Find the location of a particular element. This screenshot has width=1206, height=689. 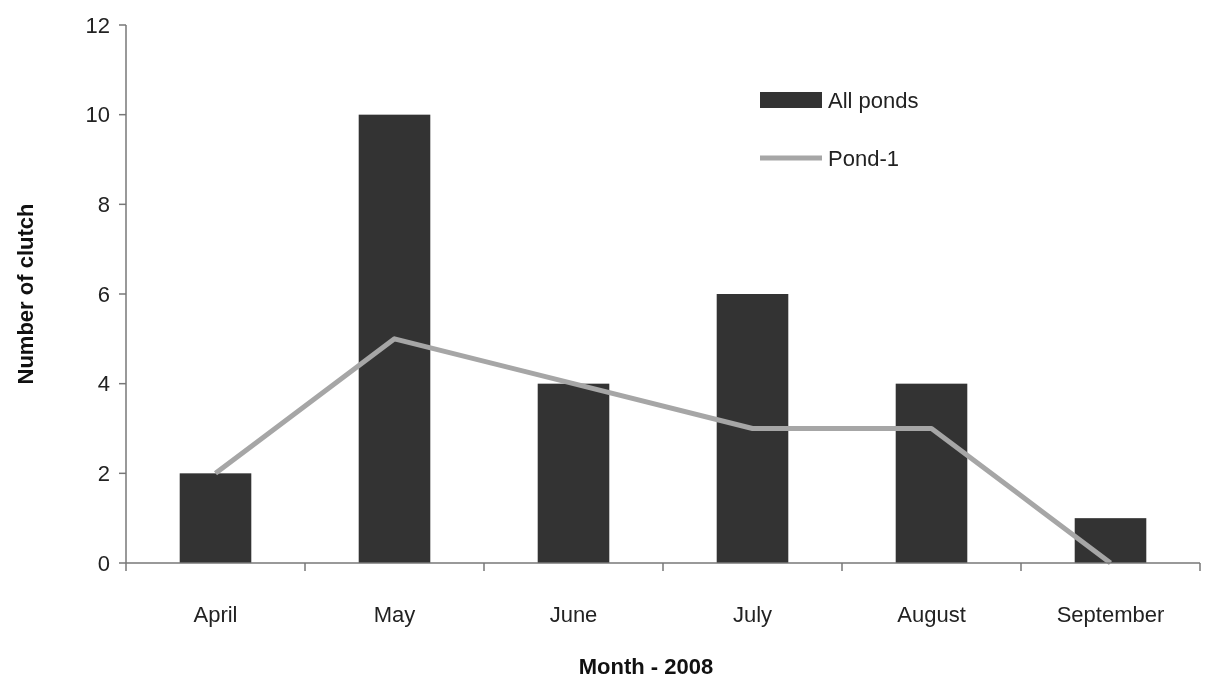

legend-label: Pond-1 is located at coordinates (863, 158).